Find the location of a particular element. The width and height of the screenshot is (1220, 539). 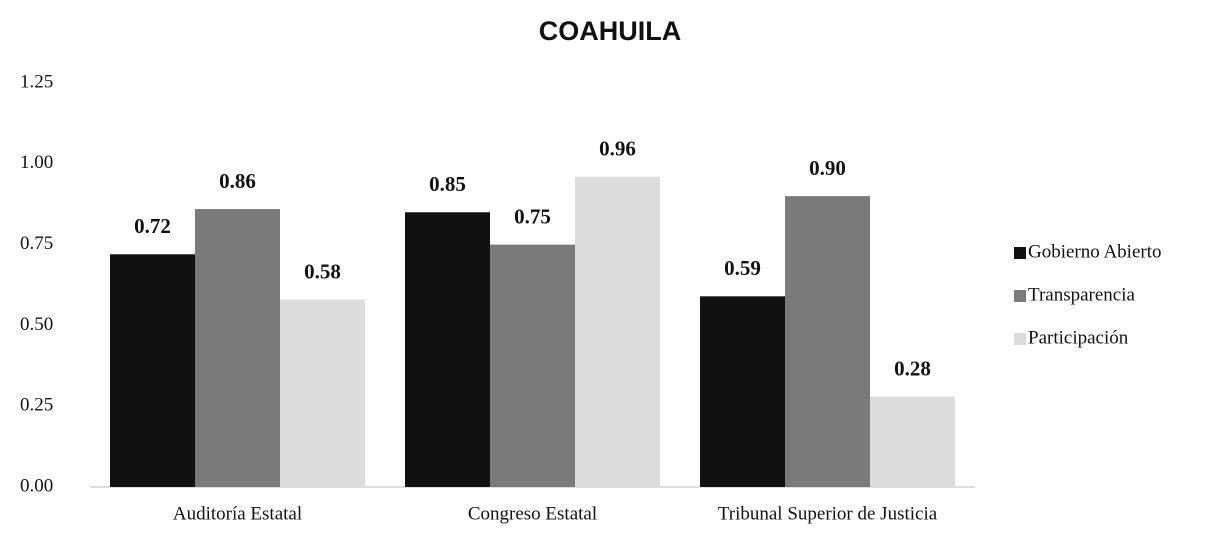

value-label: 0.58 is located at coordinates (322, 271).